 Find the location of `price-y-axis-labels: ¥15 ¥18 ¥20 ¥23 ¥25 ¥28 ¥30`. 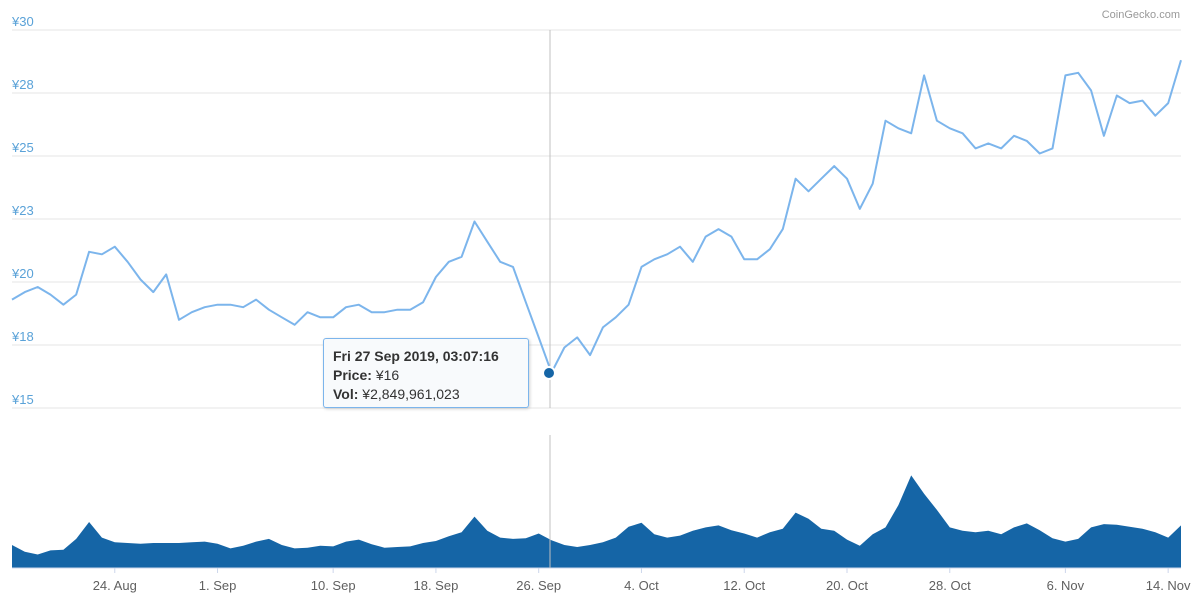

price-y-axis-labels: ¥15 ¥18 ¥20 ¥23 ¥25 ¥28 ¥30 is located at coordinates (22, 210).